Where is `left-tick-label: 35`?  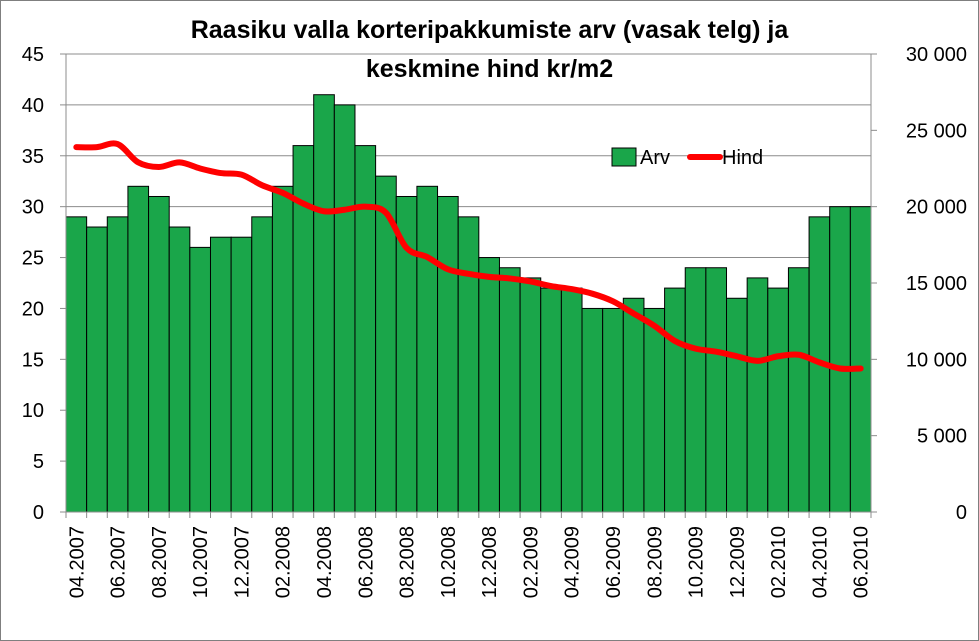
left-tick-label: 35 is located at coordinates (33, 157).